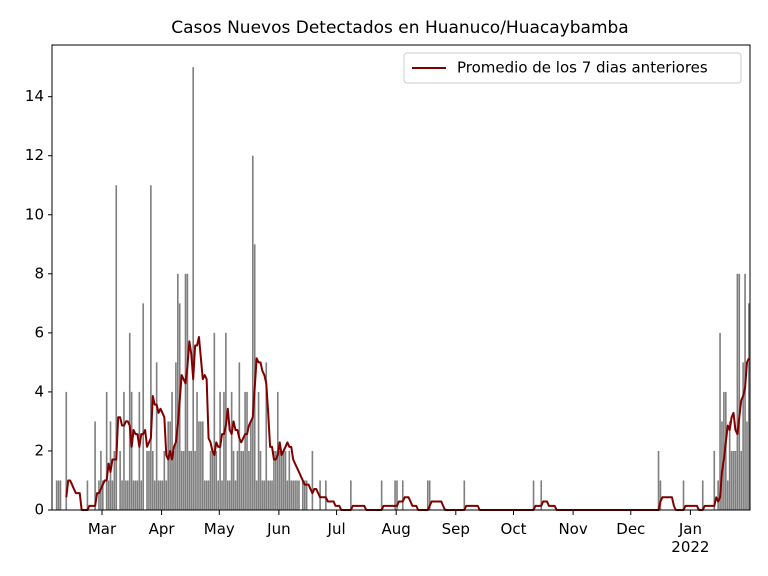 This screenshot has width=768, height=576. What do you see at coordinates (219, 529) in the screenshot?
I see `x-tick-label: May` at bounding box center [219, 529].